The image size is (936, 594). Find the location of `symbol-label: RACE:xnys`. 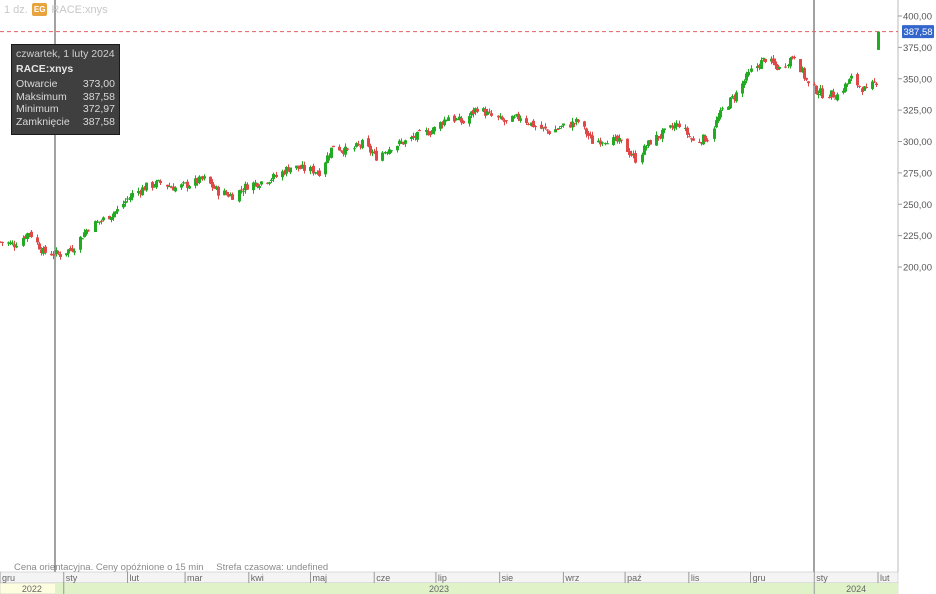

symbol-label: RACE:xnys is located at coordinates (79, 9).